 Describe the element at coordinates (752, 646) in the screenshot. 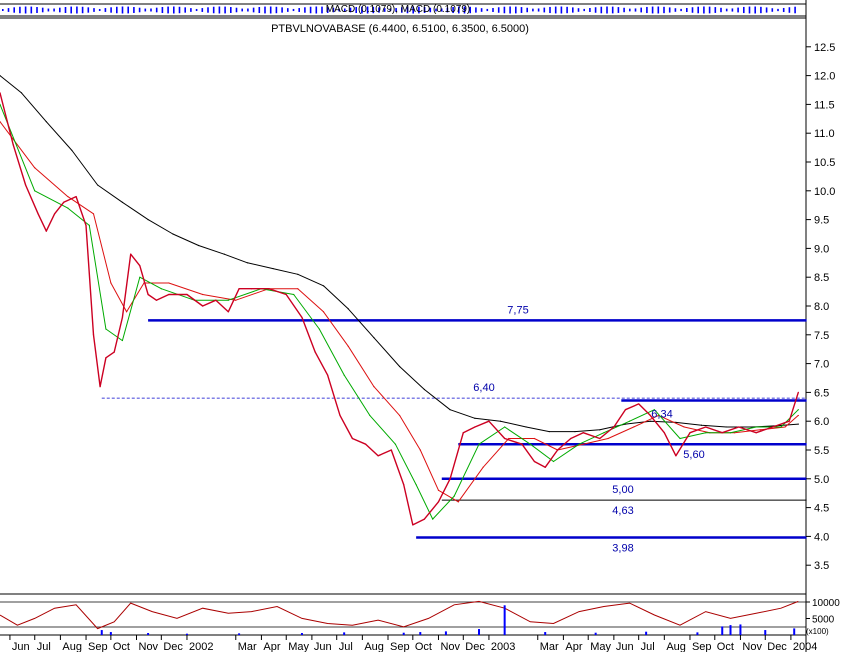

I see `x-tick-label: Nov` at that location.